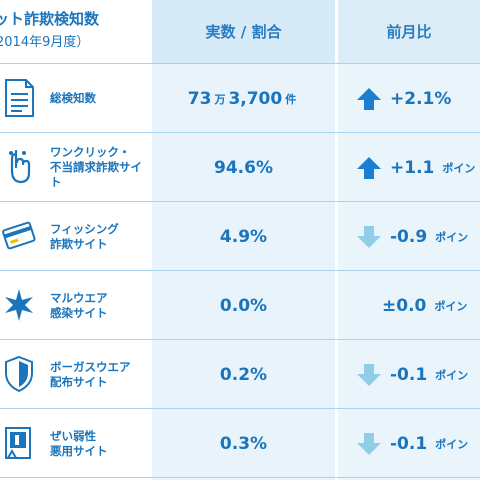  I want to click on row-value: 0.2%, so click(243, 374).